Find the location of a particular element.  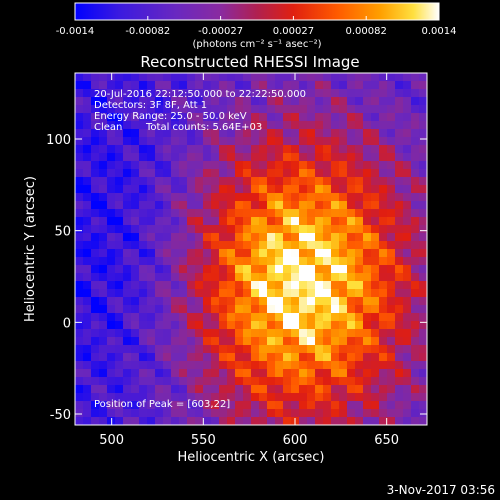

x-tick-label: 650 is located at coordinates (386, 440).